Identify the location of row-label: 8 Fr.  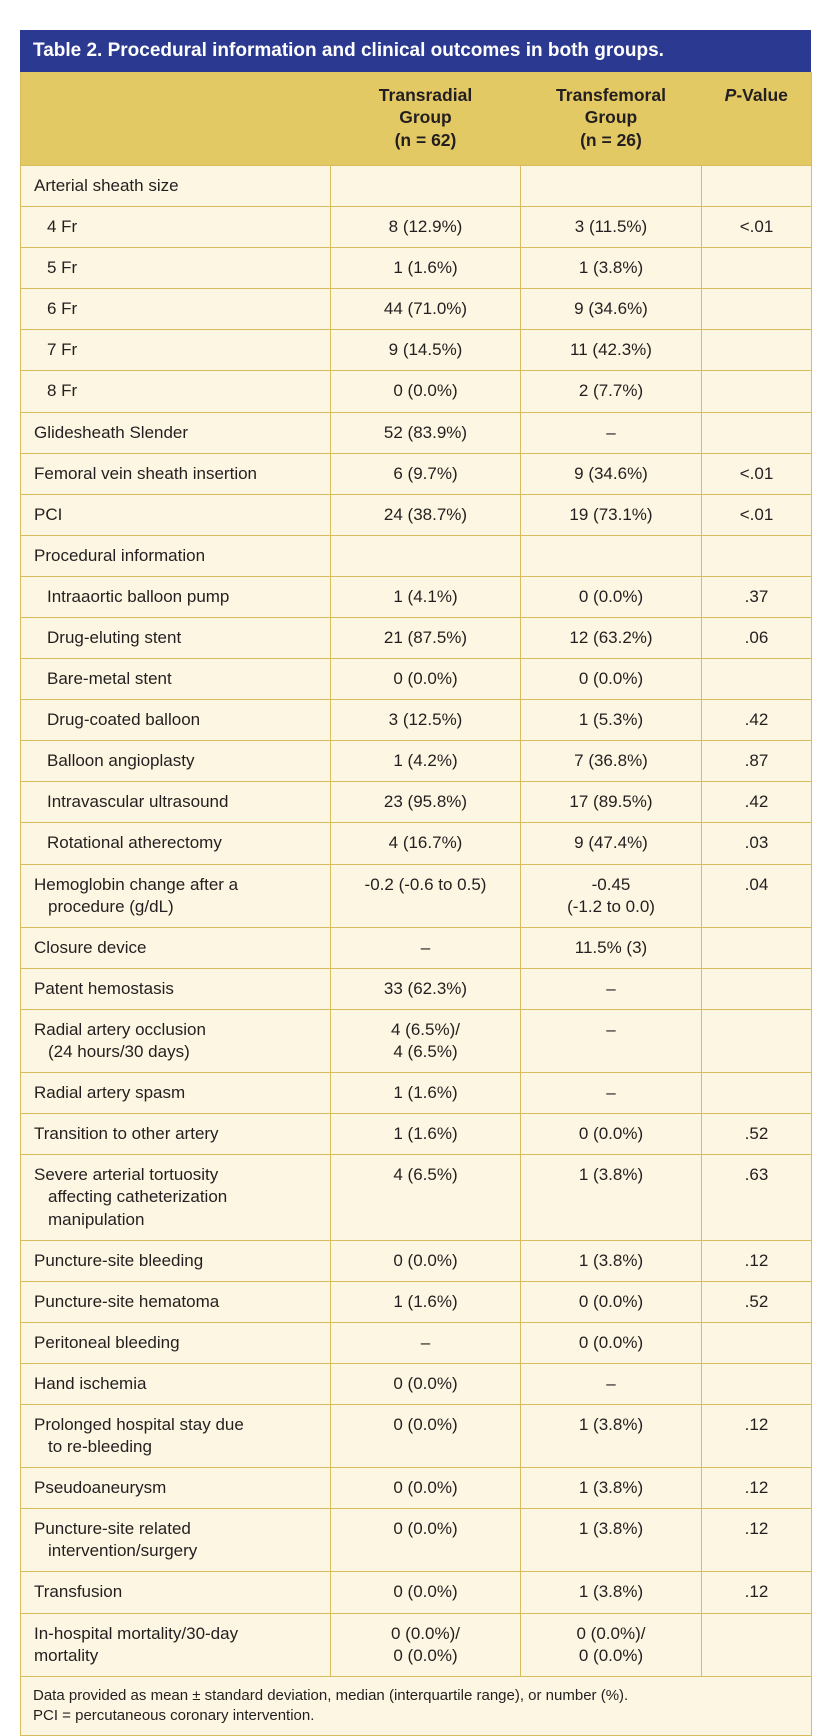
(175, 391).